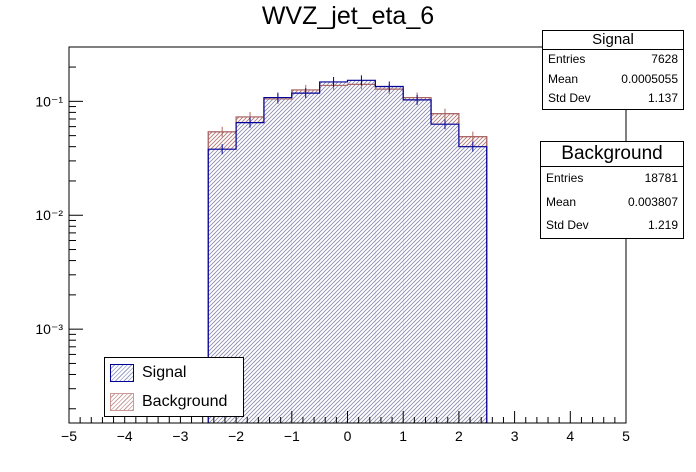 The width and height of the screenshot is (696, 472). I want to click on x-tick-label: 0, so click(348, 436).